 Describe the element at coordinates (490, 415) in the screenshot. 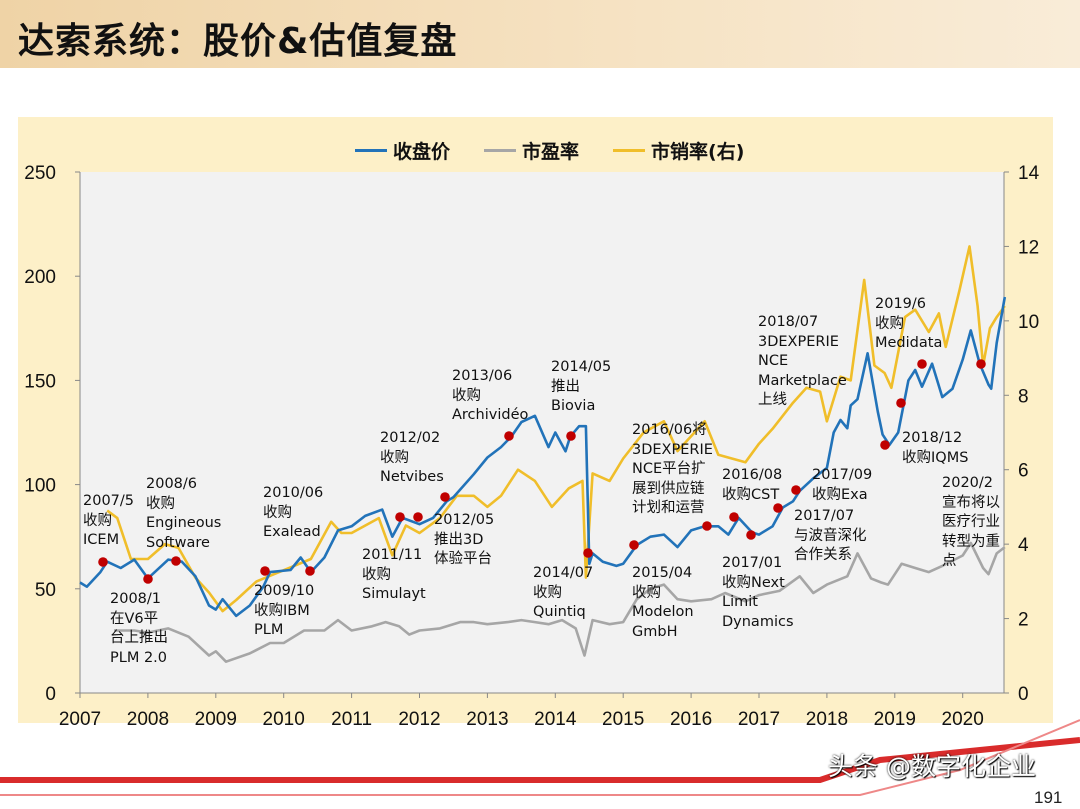

I see `event-annotation-line: Archividéo` at that location.